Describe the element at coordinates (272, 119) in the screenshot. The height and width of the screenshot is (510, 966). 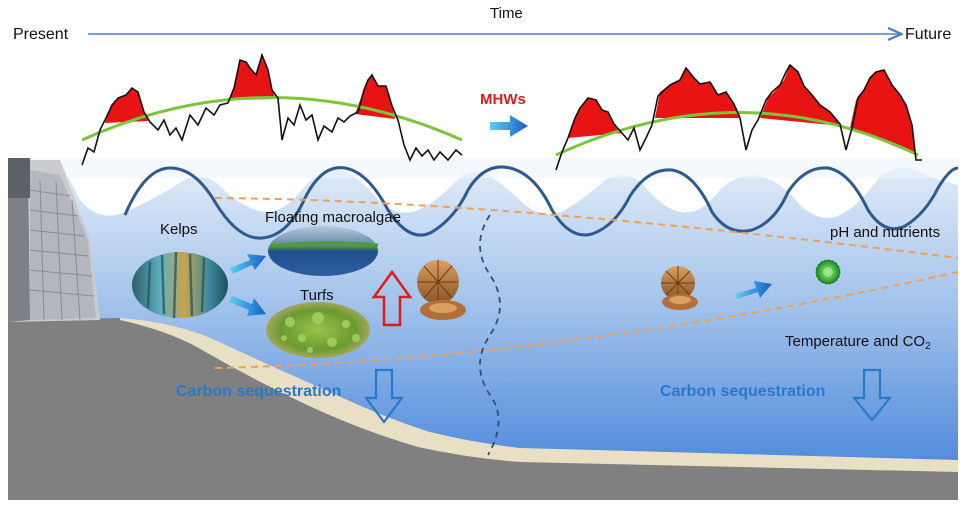
I see `present-climatology` at that location.